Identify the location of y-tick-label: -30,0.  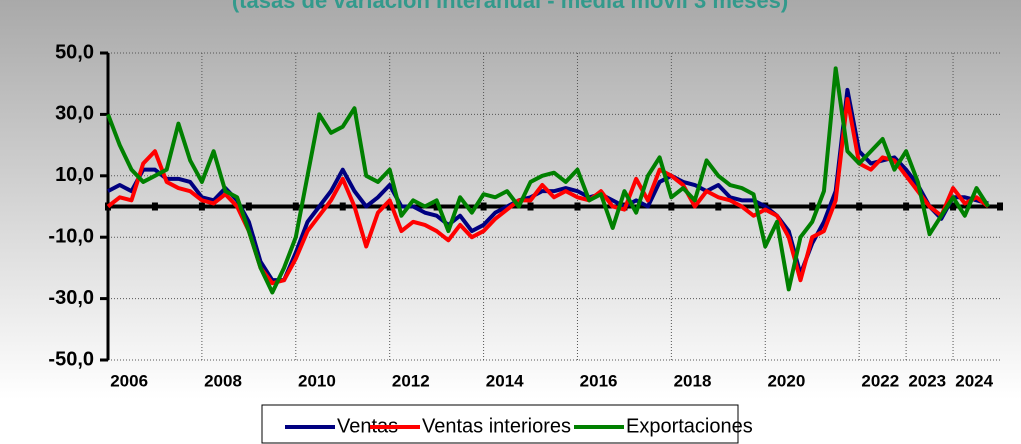
(71, 298).